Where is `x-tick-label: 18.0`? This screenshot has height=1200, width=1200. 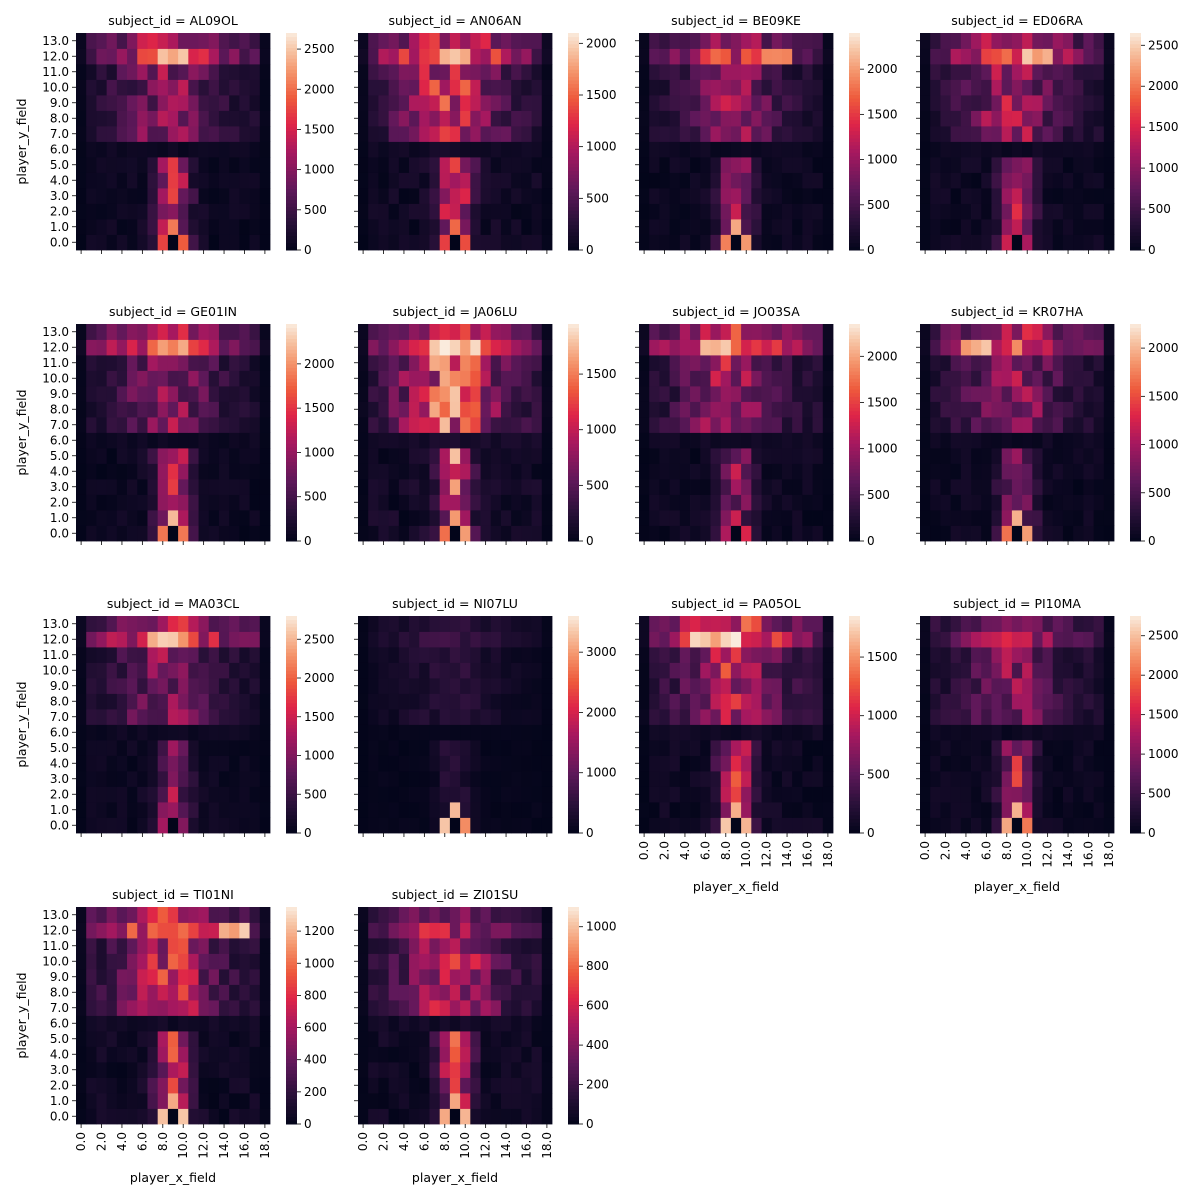 x-tick-label: 18.0 is located at coordinates (828, 854).